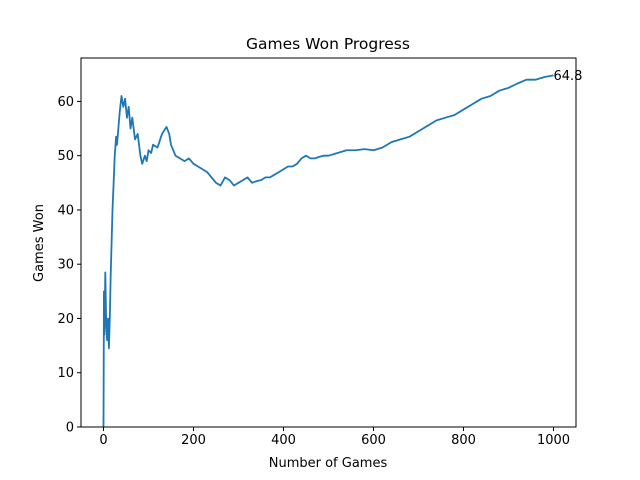 This screenshot has height=480, width=640. Describe the element at coordinates (328, 44) in the screenshot. I see `chart-title: Games Won Progress` at that location.